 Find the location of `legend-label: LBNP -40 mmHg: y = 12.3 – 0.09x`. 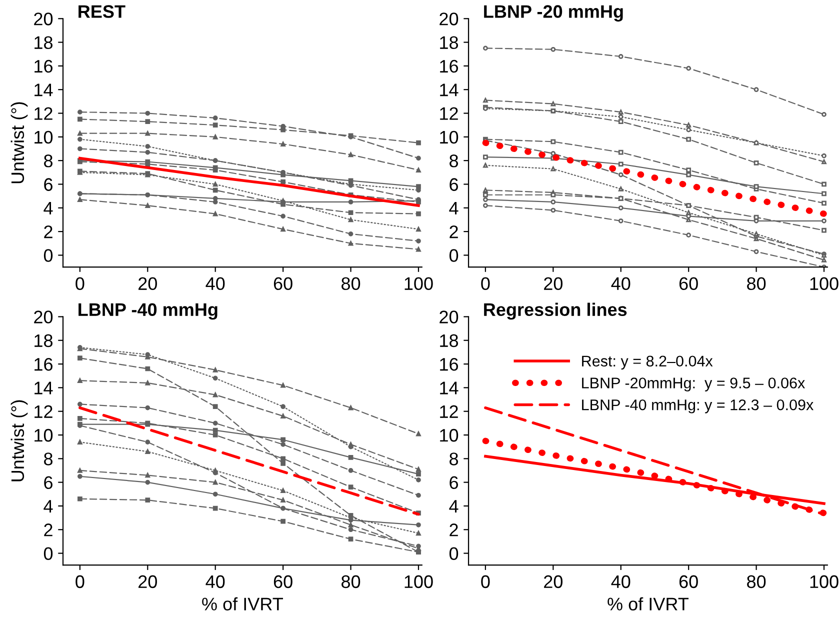

legend-label: LBNP -40 mmHg: y = 12.3 – 0.09x is located at coordinates (698, 406).